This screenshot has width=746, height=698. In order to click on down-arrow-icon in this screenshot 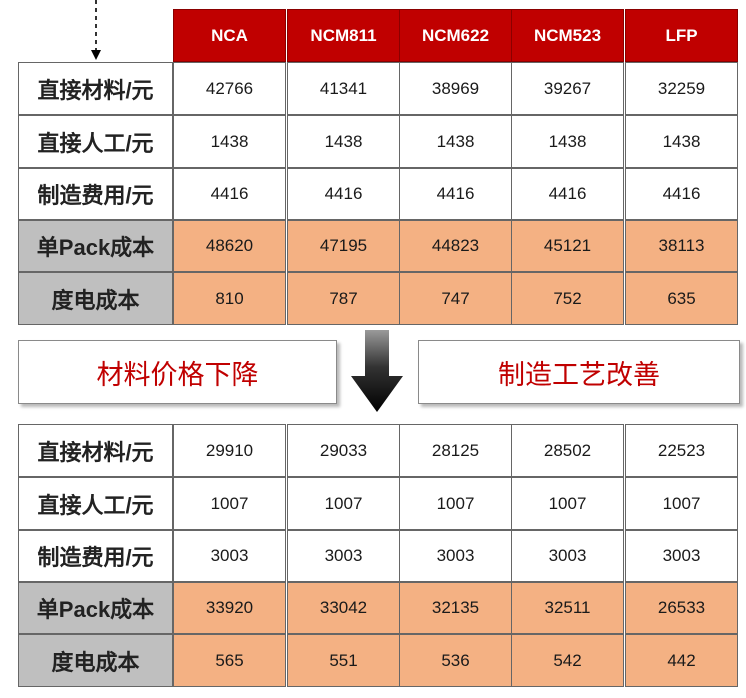, I will do `click(377, 371)`.